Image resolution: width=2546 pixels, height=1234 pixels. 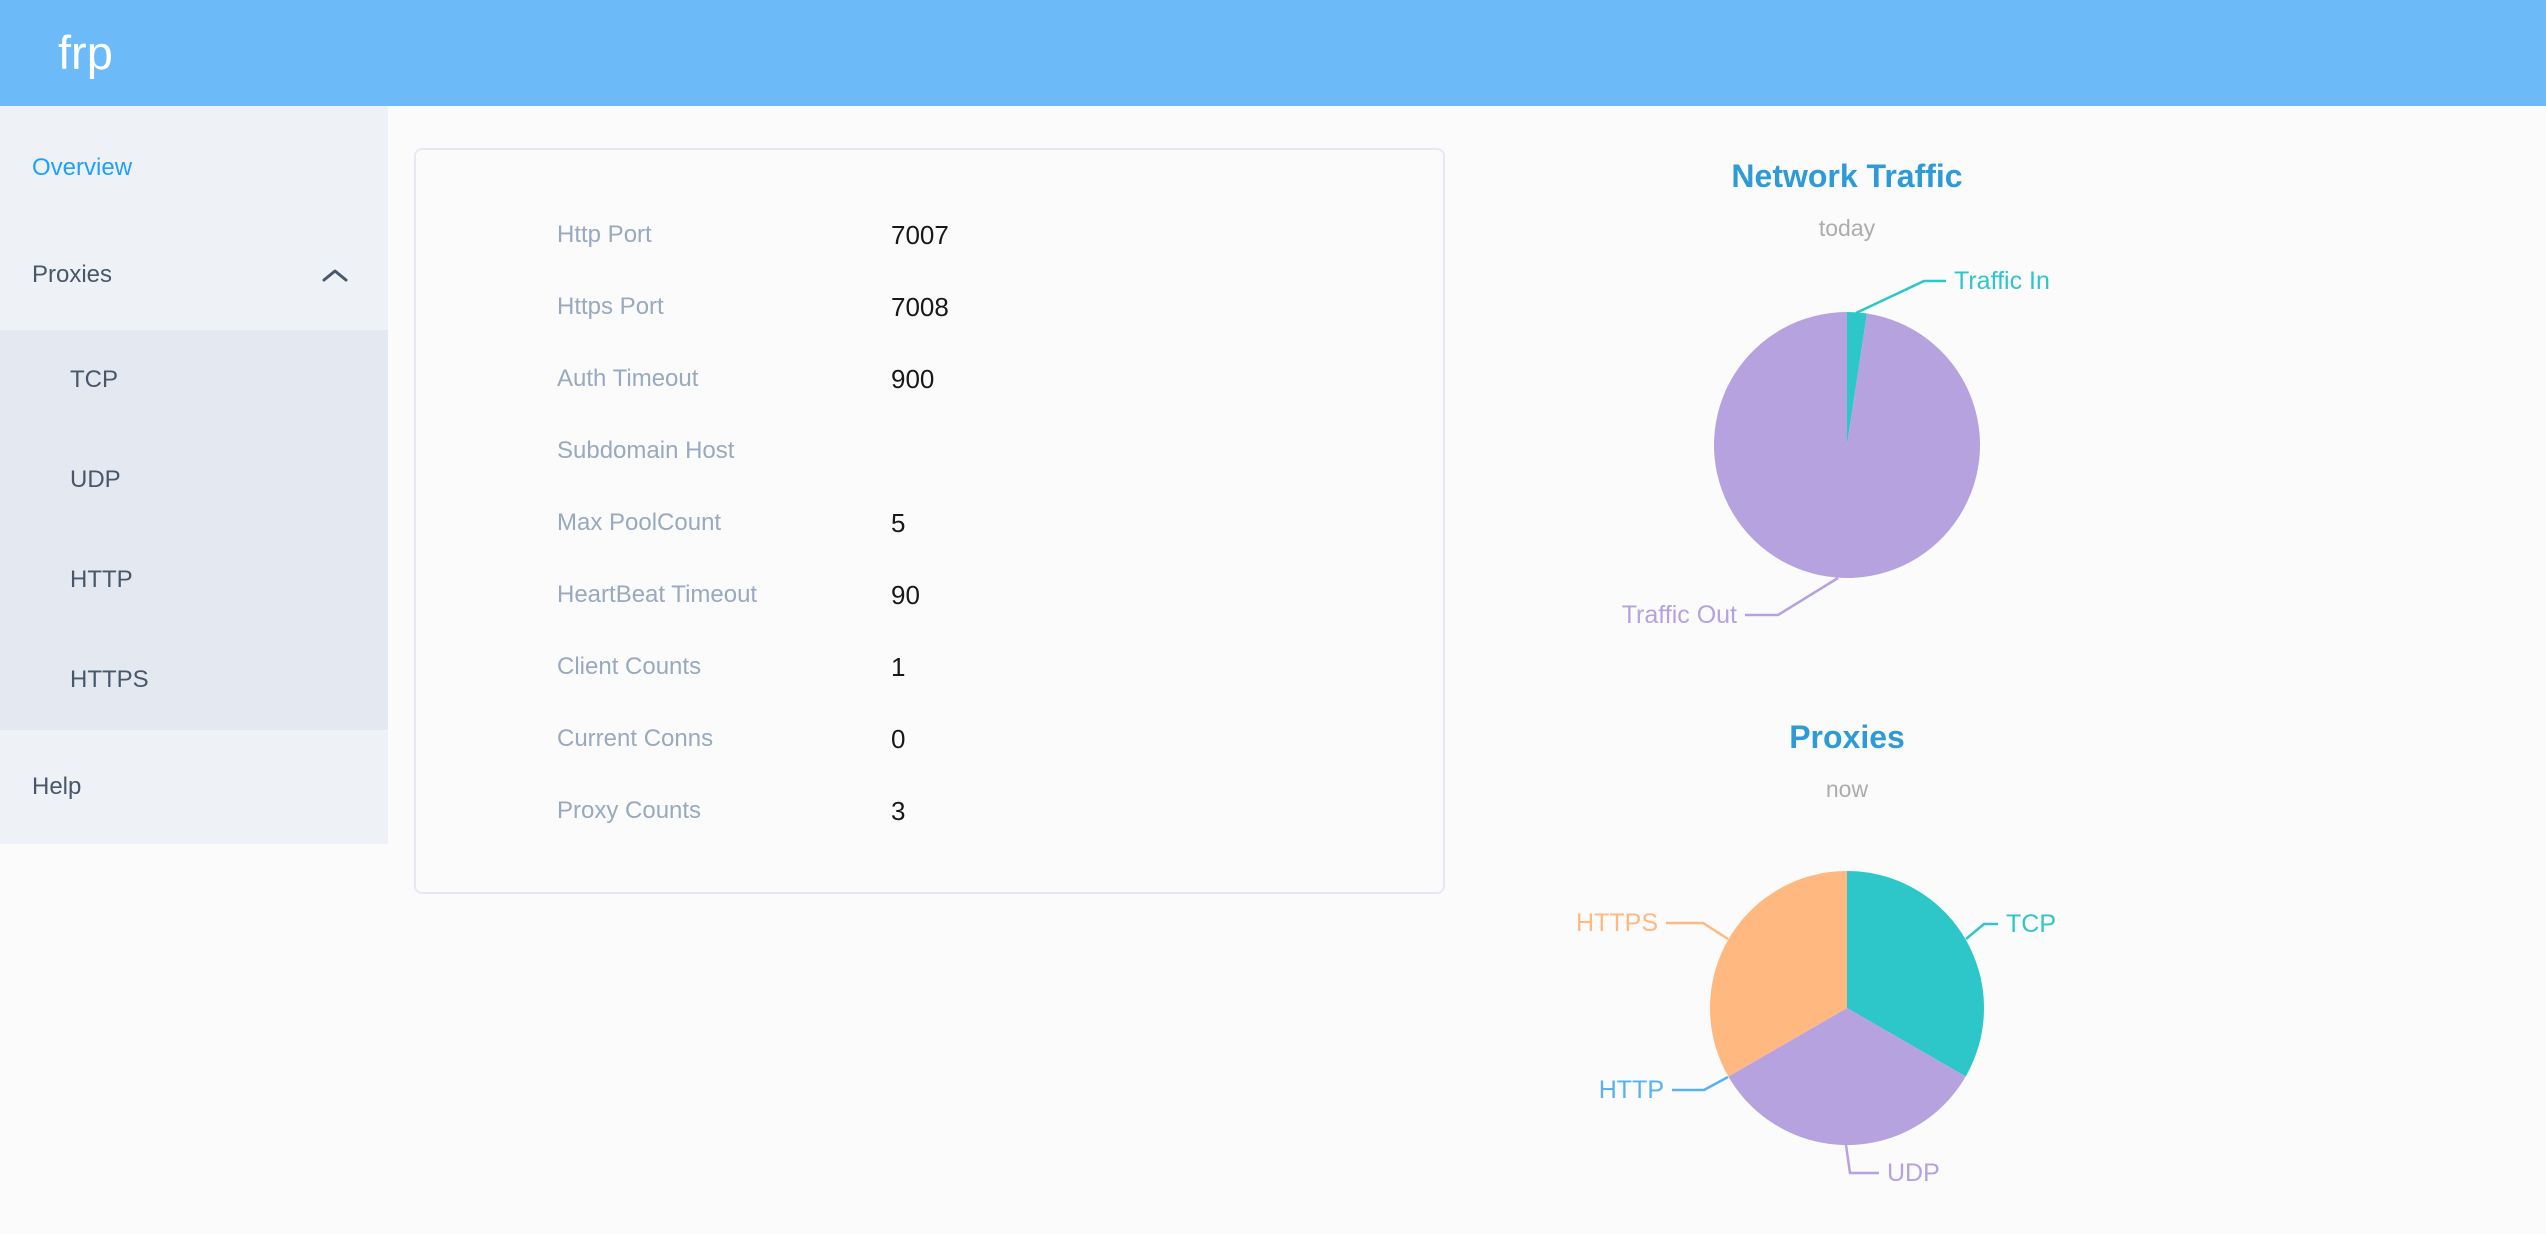 What do you see at coordinates (1679, 615) in the screenshot?
I see `callout-label-traffic-out: Traffic Out` at bounding box center [1679, 615].